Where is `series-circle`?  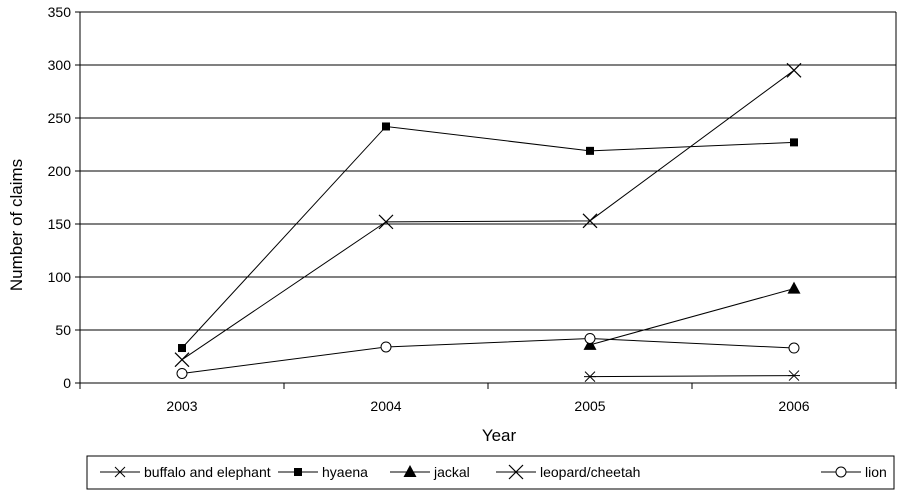
series-circle is located at coordinates (488, 355).